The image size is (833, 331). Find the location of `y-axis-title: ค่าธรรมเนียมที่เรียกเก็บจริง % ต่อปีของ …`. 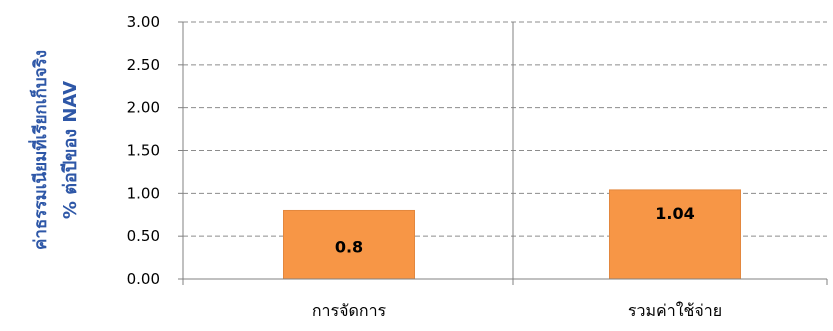

y-axis-title: ค่าธรรมเนียมที่เรียกเก็บจริง % ต่อปีของ … is located at coordinates (54, 150).